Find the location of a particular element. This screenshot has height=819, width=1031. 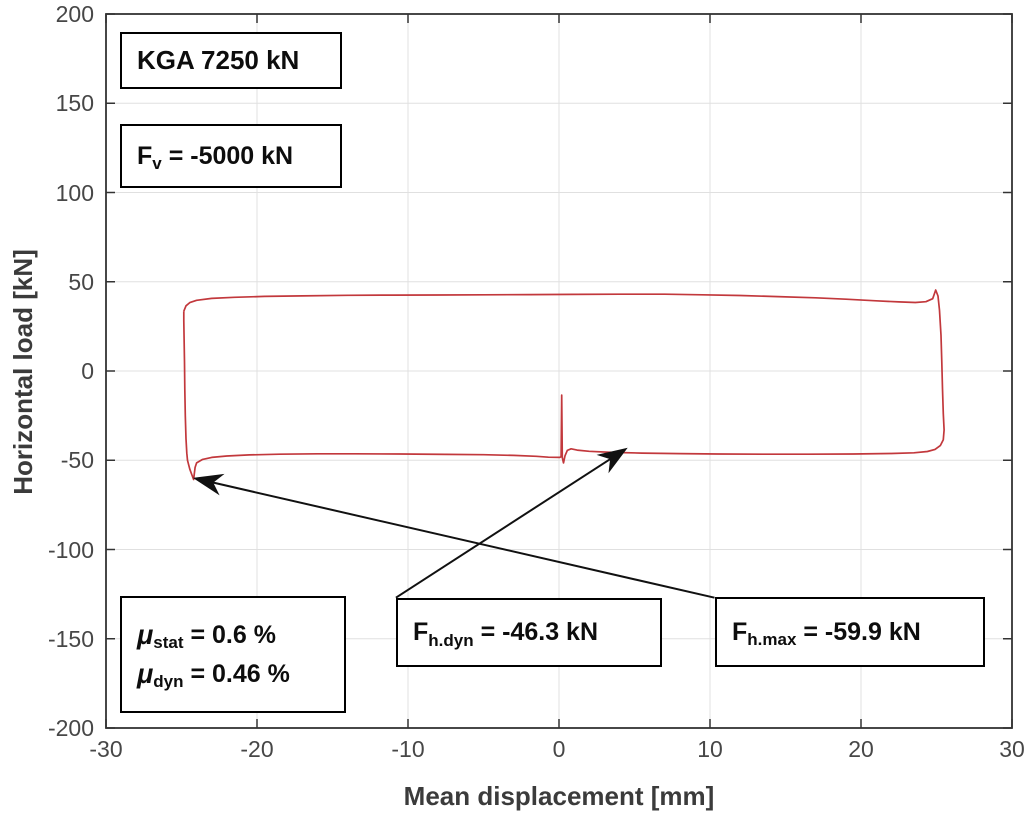

fhdyn-value: = -46.3 kN is located at coordinates (536, 632).